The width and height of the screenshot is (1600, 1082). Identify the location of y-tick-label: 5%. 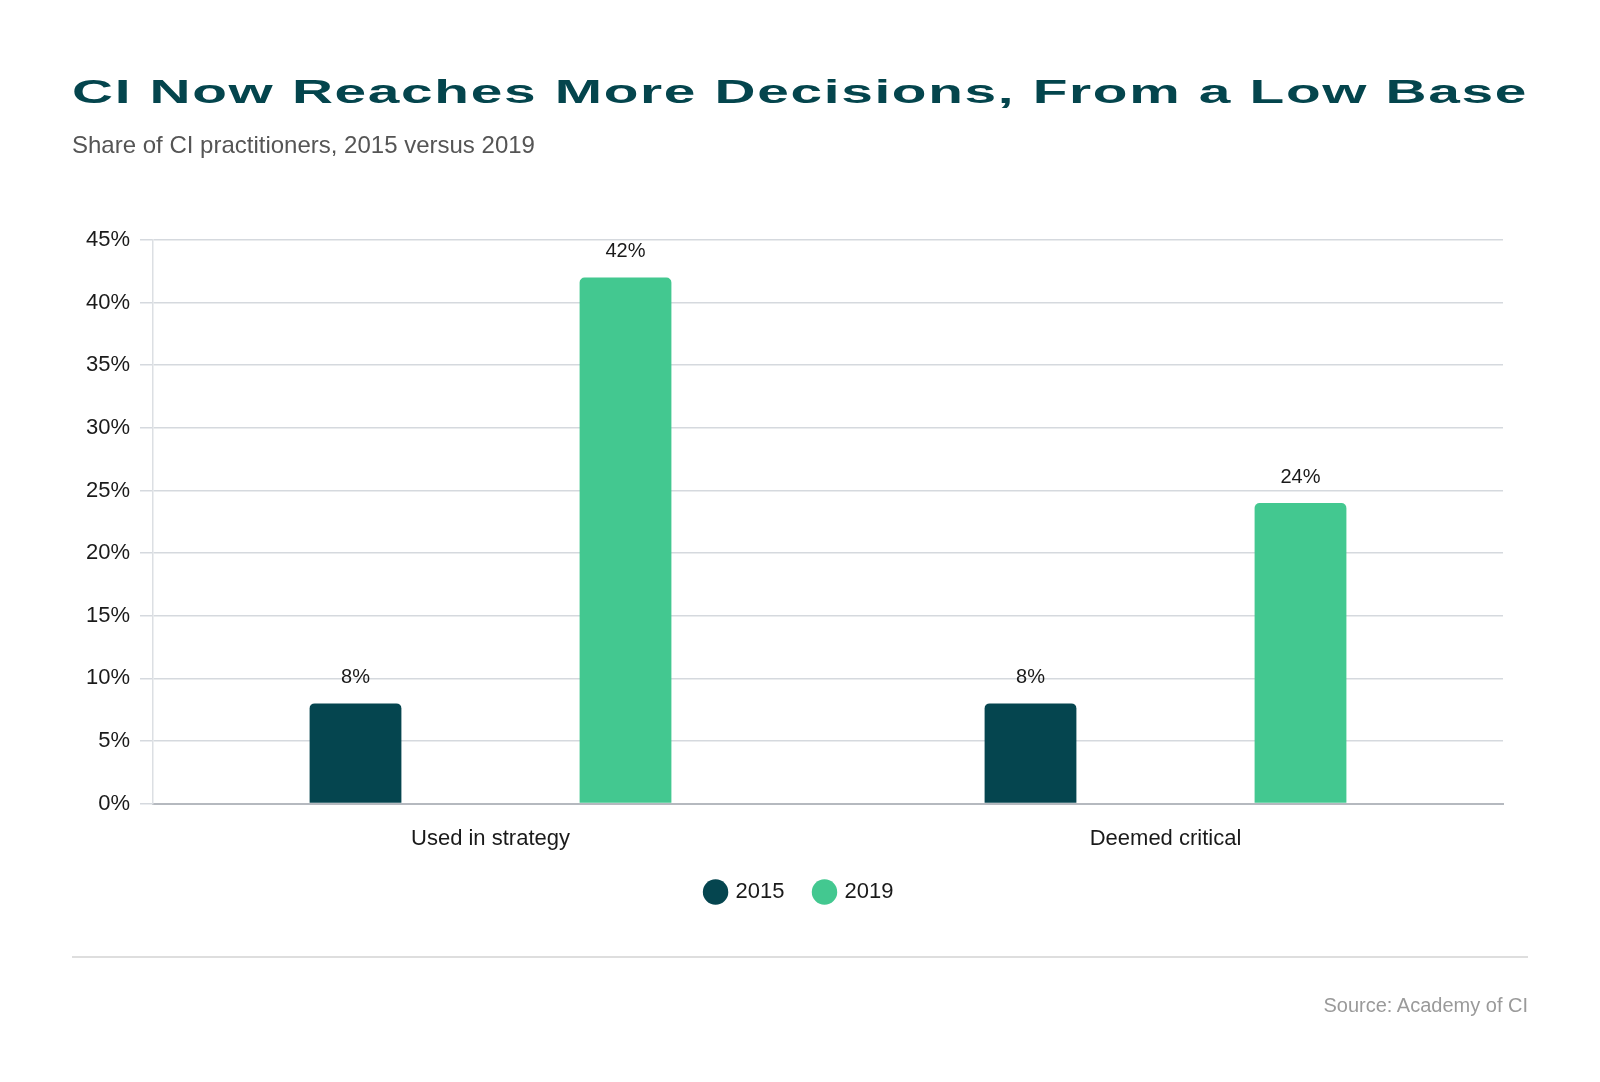
(114, 740).